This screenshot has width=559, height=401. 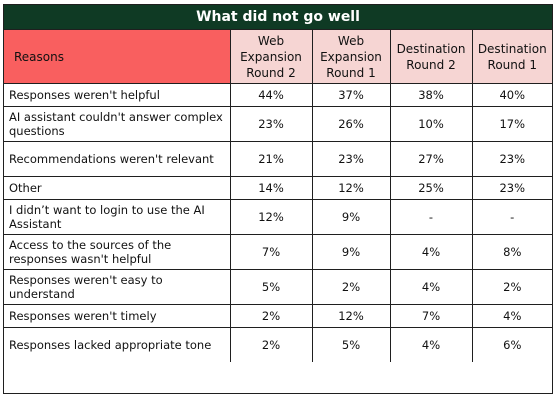 What do you see at coordinates (117, 188) in the screenshot?
I see `row-reason: Other` at bounding box center [117, 188].